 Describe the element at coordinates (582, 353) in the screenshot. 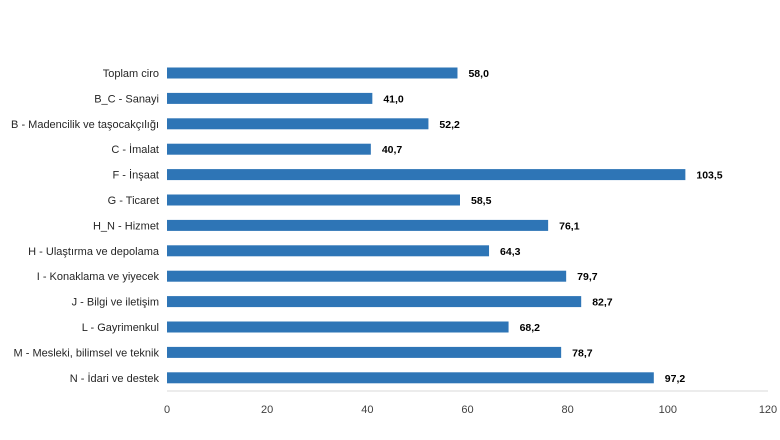

I see `value-label: 78,7` at that location.